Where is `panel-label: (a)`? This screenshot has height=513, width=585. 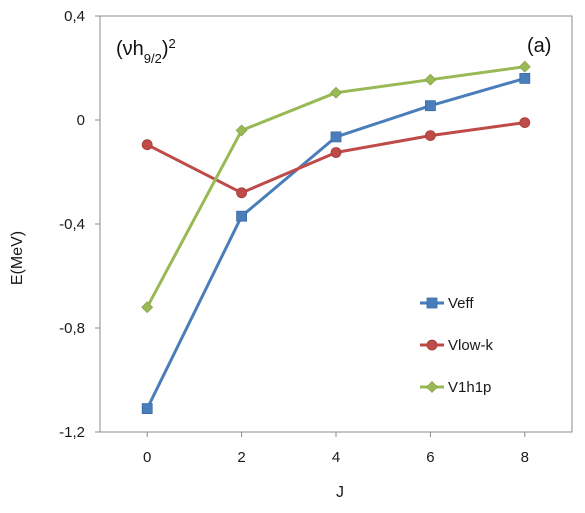
panel-label: (a) is located at coordinates (539, 46).